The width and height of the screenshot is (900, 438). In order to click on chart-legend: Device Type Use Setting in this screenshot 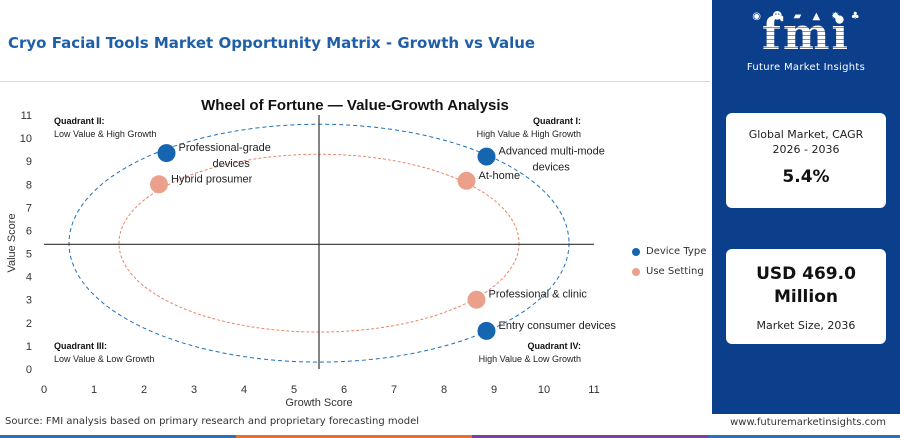, I will do `click(672, 266)`.